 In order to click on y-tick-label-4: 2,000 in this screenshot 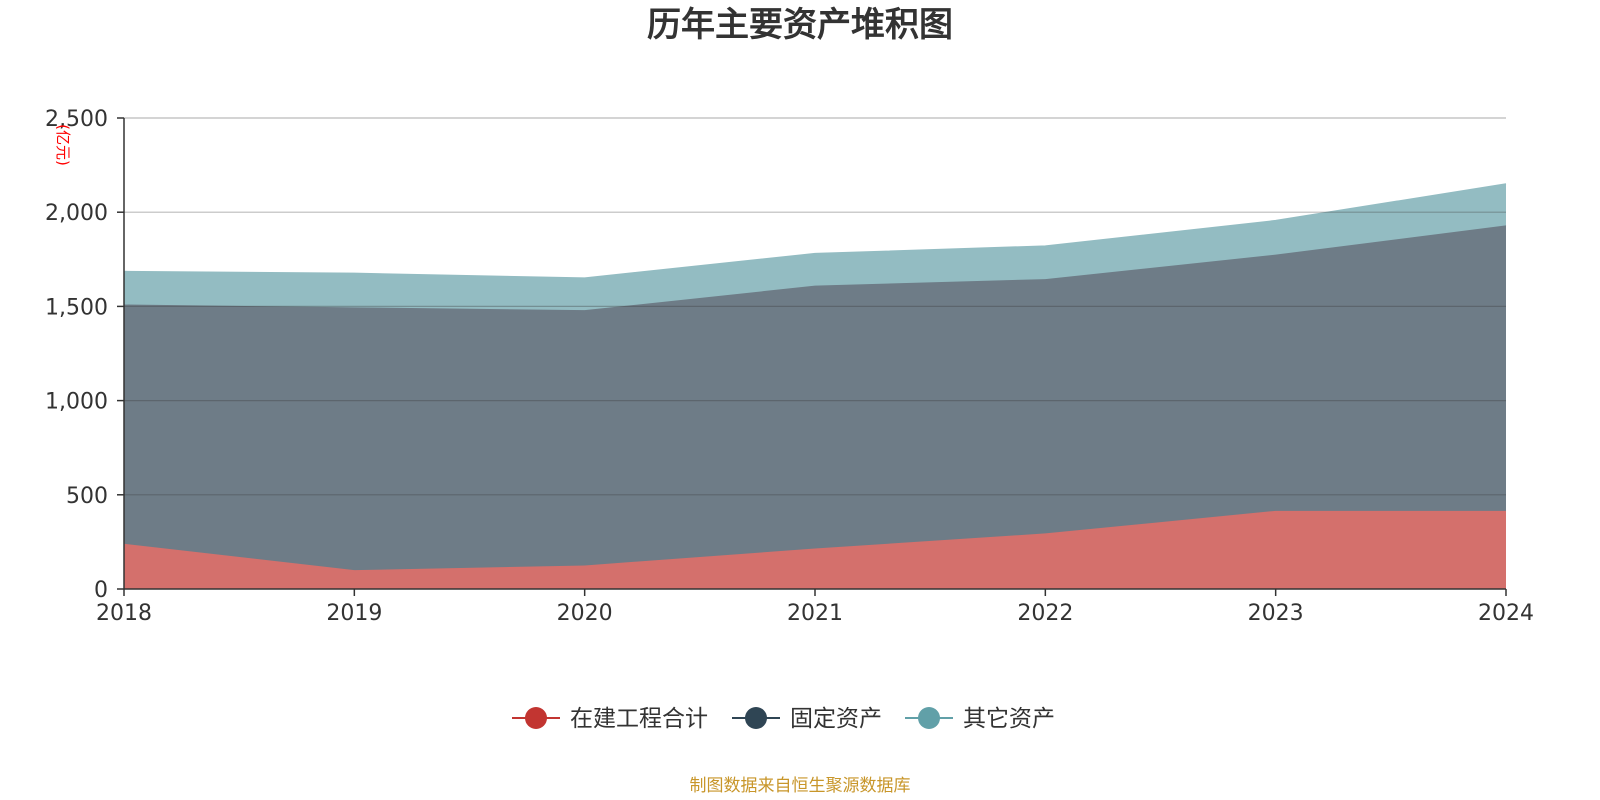, I will do `click(76, 213)`.